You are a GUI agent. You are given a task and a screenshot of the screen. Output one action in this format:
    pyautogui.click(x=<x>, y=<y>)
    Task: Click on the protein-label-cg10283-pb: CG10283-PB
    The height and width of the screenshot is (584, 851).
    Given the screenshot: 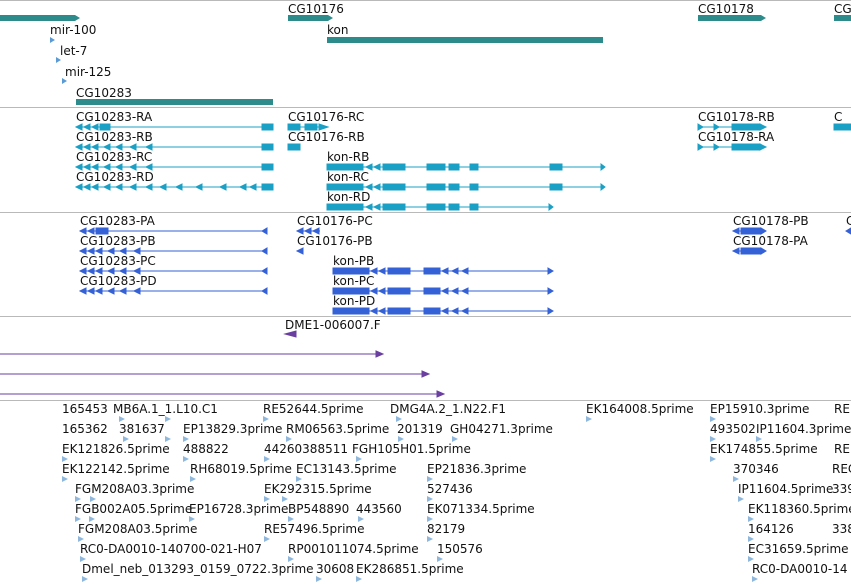 What is the action you would take?
    pyautogui.click(x=118, y=241)
    